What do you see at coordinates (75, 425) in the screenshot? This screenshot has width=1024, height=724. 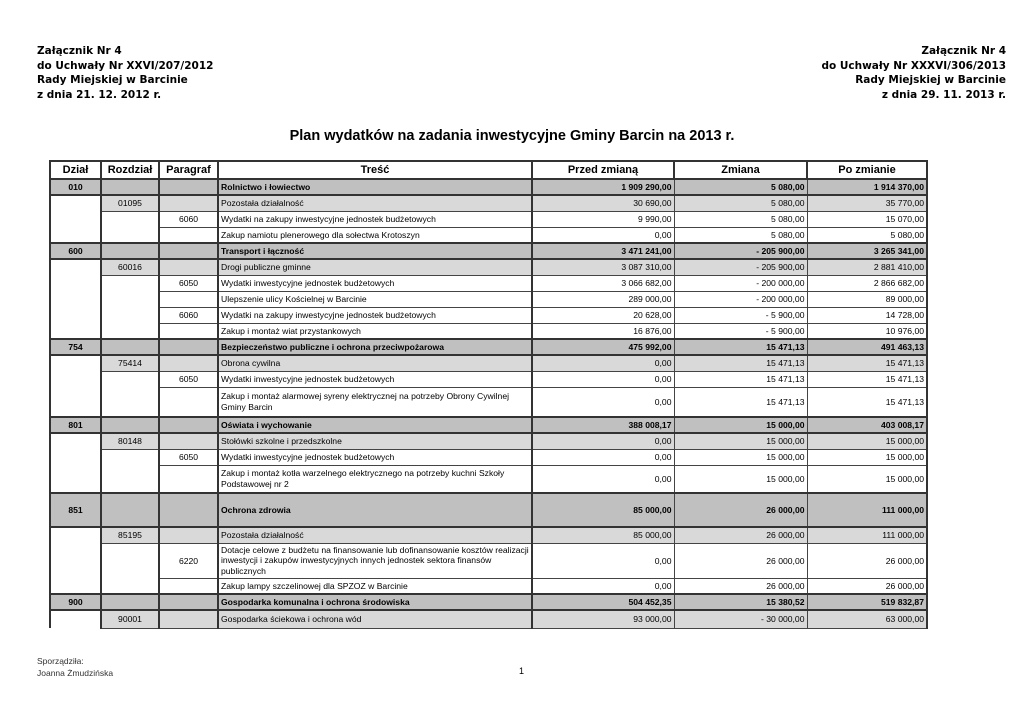 I see `dzial-cell: 801` at bounding box center [75, 425].